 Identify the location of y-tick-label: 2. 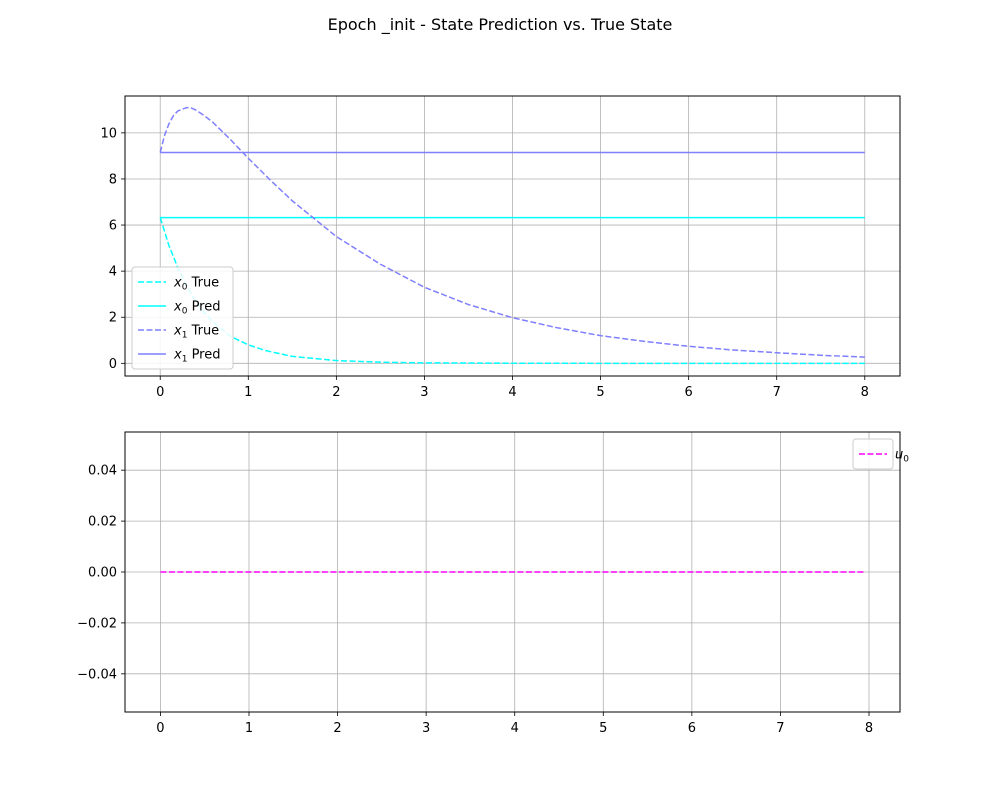
(113, 318).